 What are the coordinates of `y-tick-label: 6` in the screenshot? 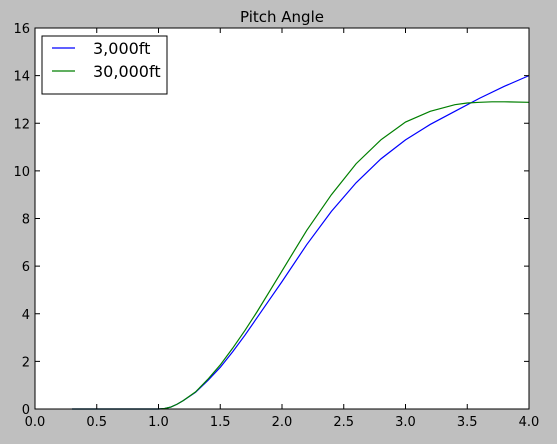 It's located at (26, 267).